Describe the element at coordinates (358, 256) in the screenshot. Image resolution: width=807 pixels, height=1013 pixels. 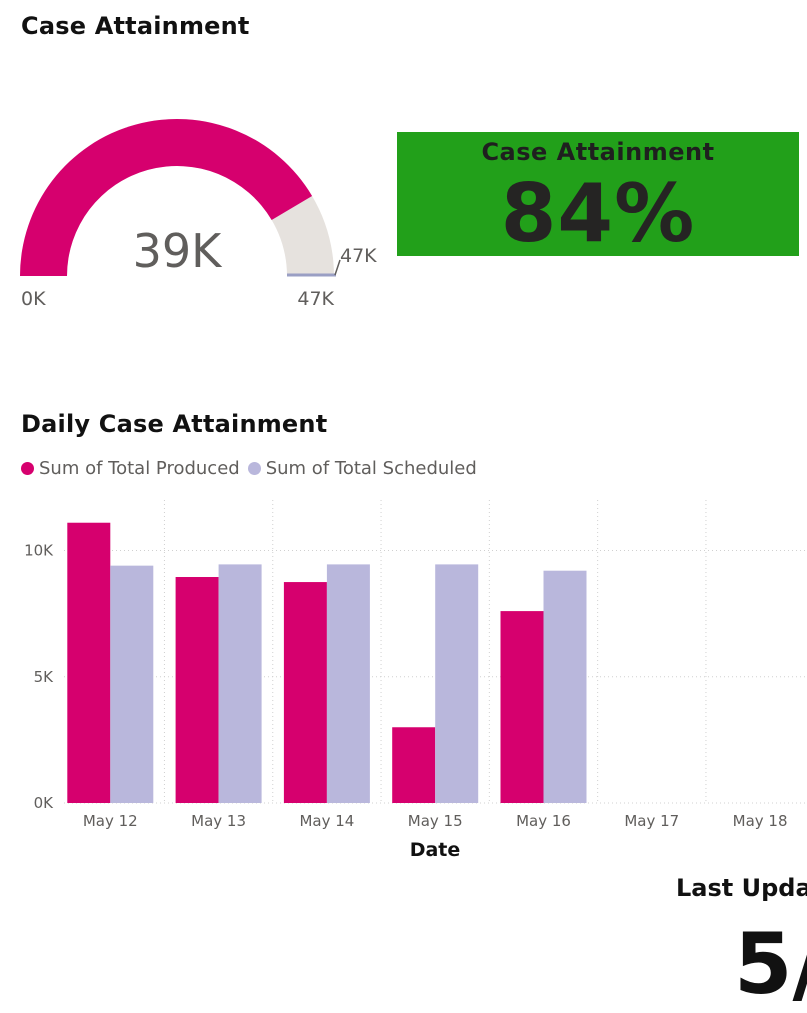
I see `gauge-target-label: 47K` at that location.